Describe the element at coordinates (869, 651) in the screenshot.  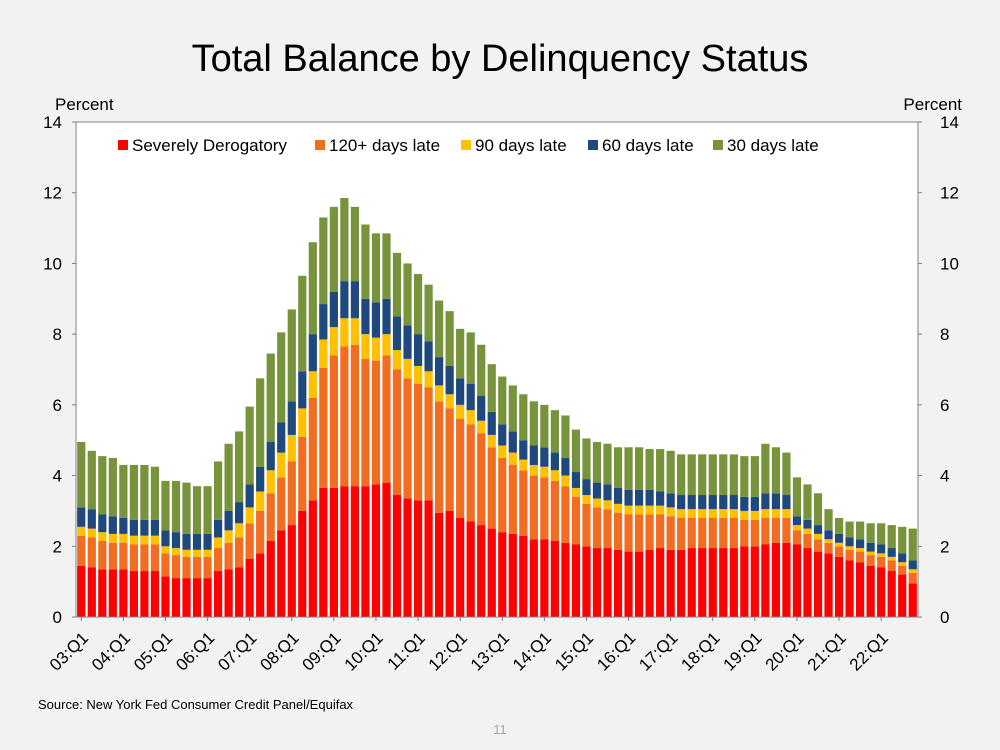
I see `x-tick-label-22-Q1: 22:Q1` at that location.